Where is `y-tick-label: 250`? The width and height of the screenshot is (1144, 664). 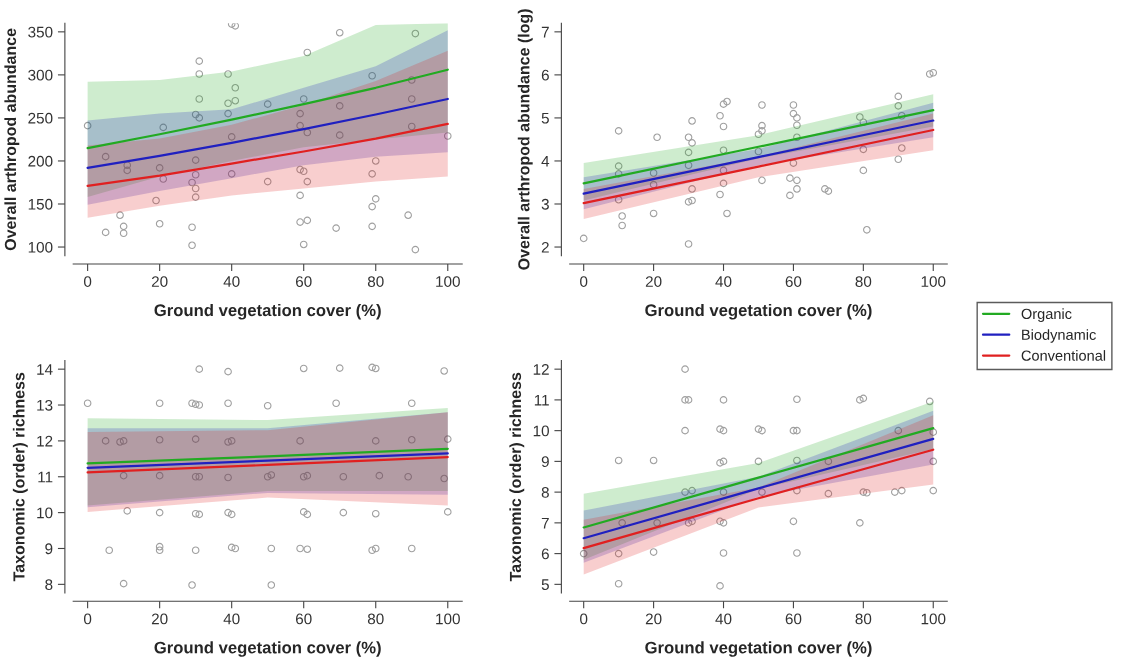 y-tick-label: 250 is located at coordinates (40, 118).